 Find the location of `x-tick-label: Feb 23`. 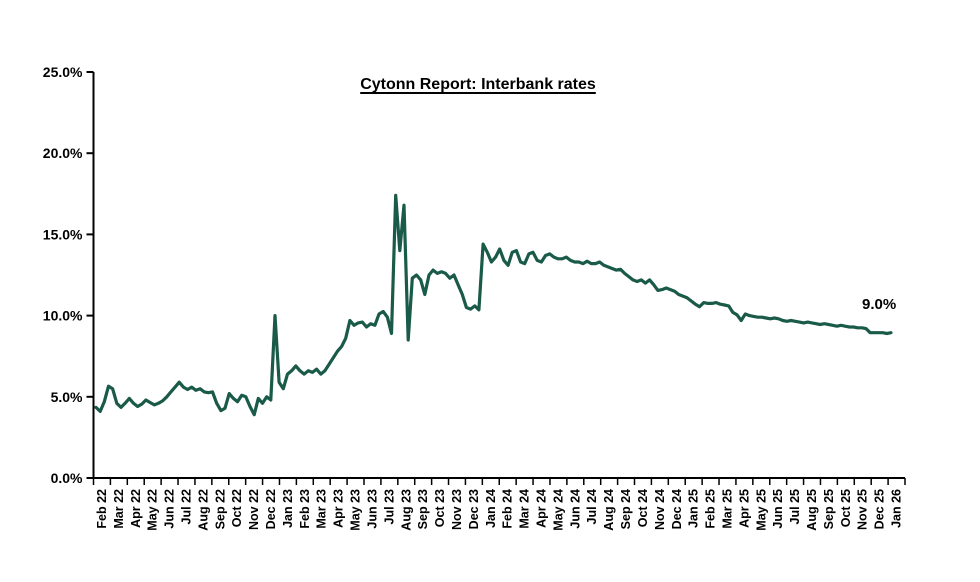

x-tick-label: Feb 23 is located at coordinates (305, 509).